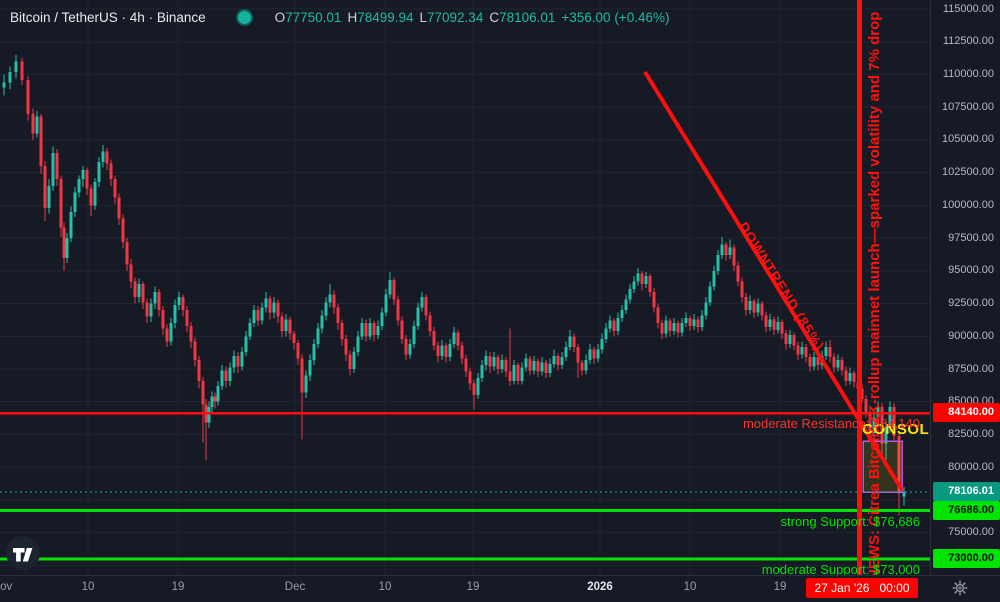 The width and height of the screenshot is (1000, 602). I want to click on strong-support-annotation-label: strong Support: $76,686, so click(850, 521).